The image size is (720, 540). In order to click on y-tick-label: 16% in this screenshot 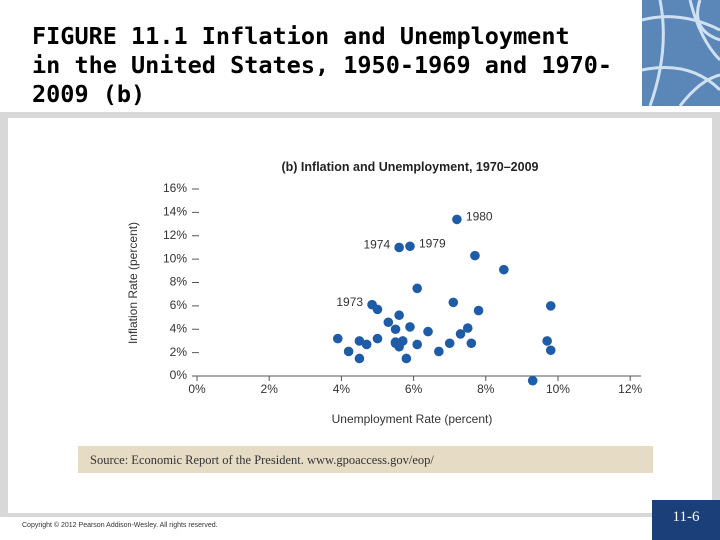, I will do `click(175, 188)`.